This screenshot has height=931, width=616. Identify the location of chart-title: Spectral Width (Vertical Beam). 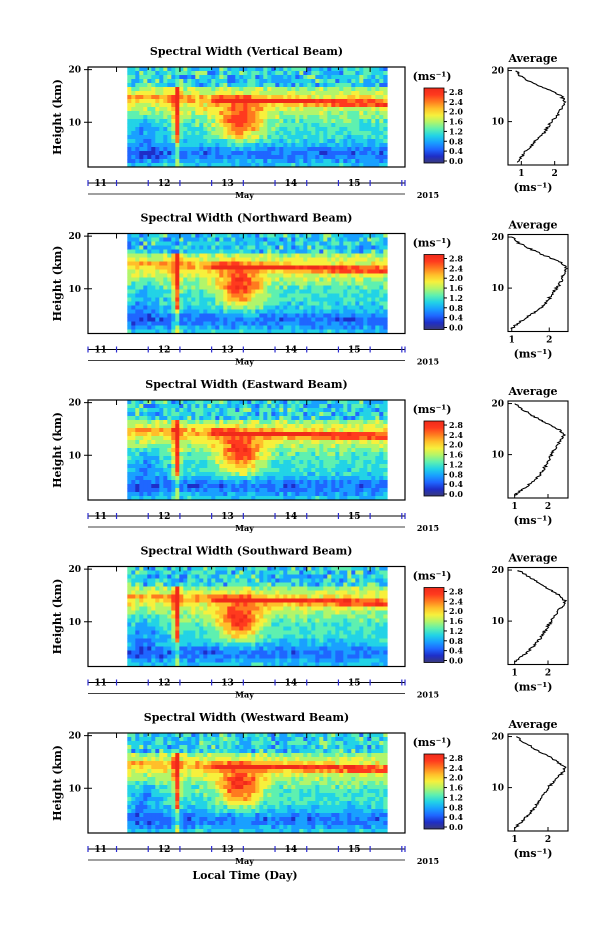
(246, 51).